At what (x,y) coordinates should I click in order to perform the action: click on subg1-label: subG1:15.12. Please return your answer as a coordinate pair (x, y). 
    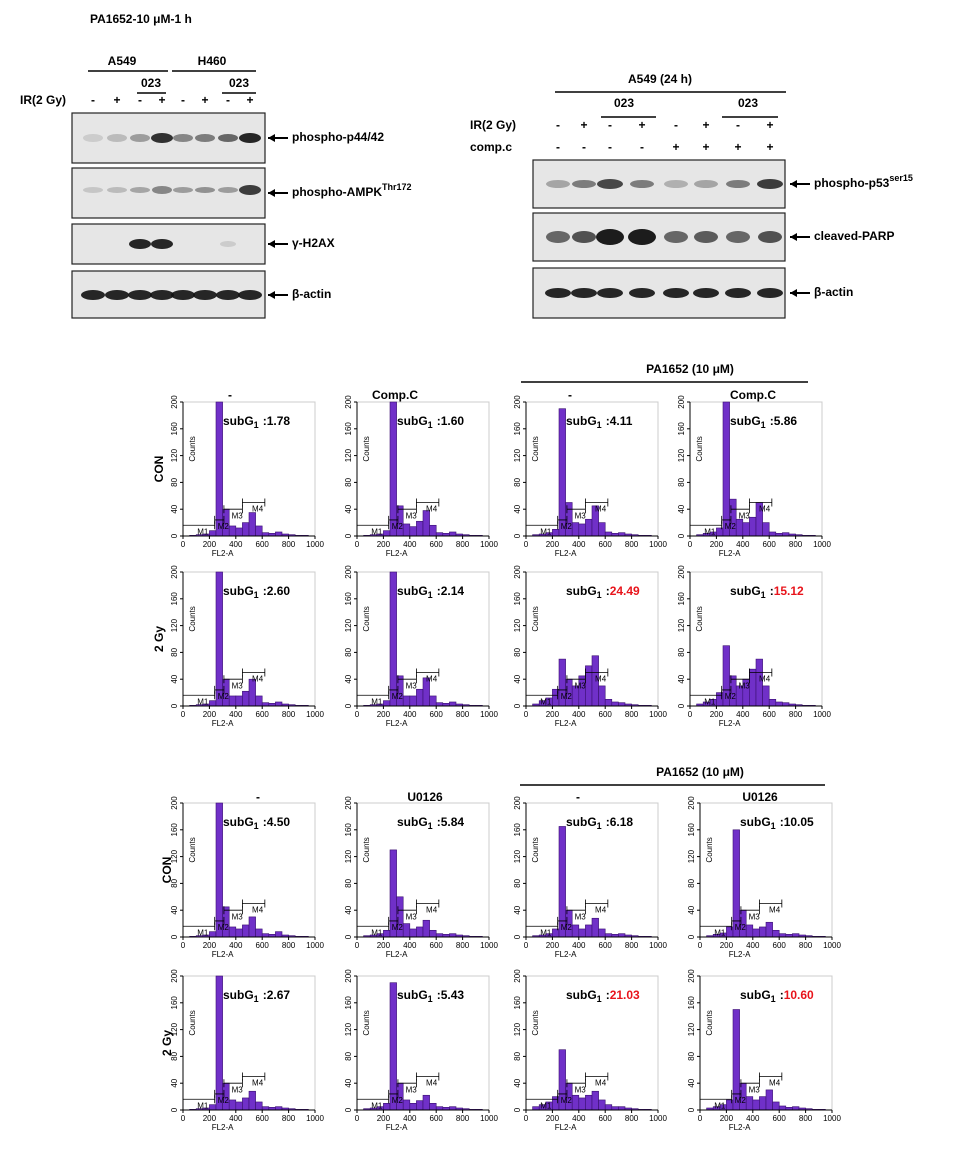
    Looking at the image, I should click on (767, 592).